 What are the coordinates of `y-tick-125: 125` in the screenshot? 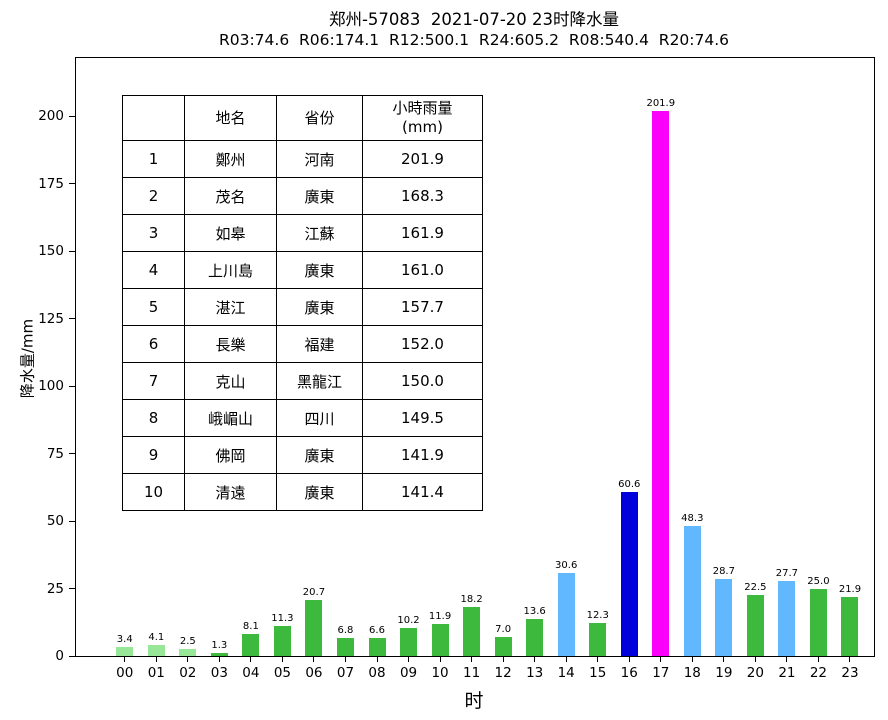 It's located at (57, 319).